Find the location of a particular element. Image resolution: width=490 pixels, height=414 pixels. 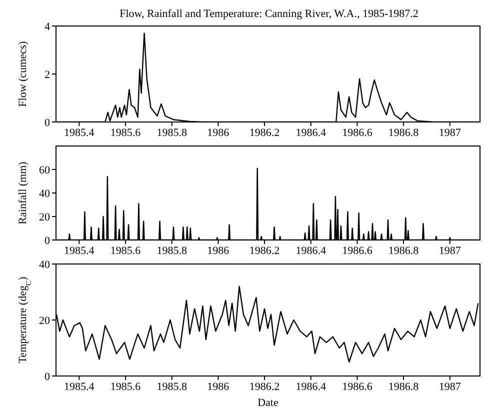

y-tick-label: 60 is located at coordinates (44, 170).